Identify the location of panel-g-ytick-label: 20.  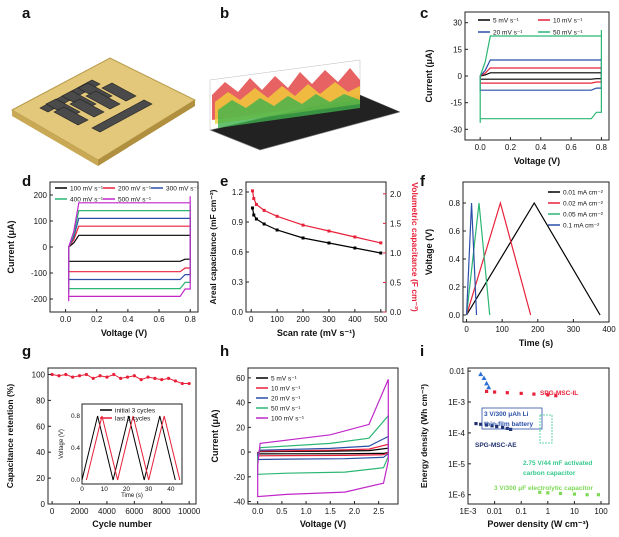
(40, 478).